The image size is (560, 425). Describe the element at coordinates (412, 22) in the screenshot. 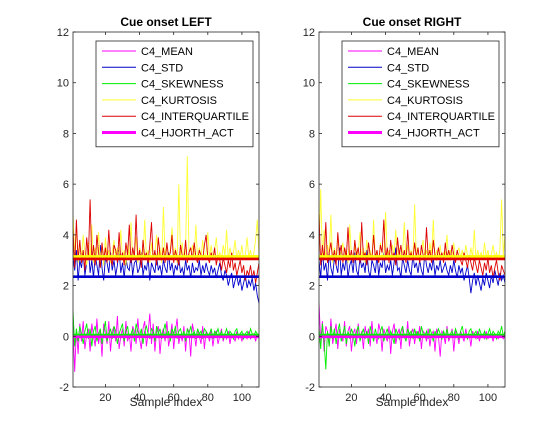

I see `chart-title: Cue onset RIGHT` at that location.